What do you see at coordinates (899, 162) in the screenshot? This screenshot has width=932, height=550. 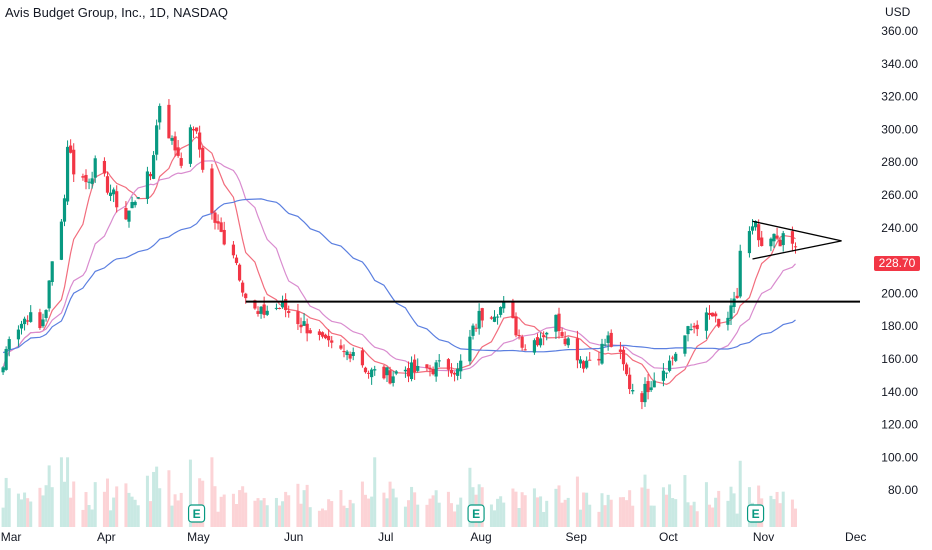 I see `y-tick-label: 280.00` at bounding box center [899, 162].